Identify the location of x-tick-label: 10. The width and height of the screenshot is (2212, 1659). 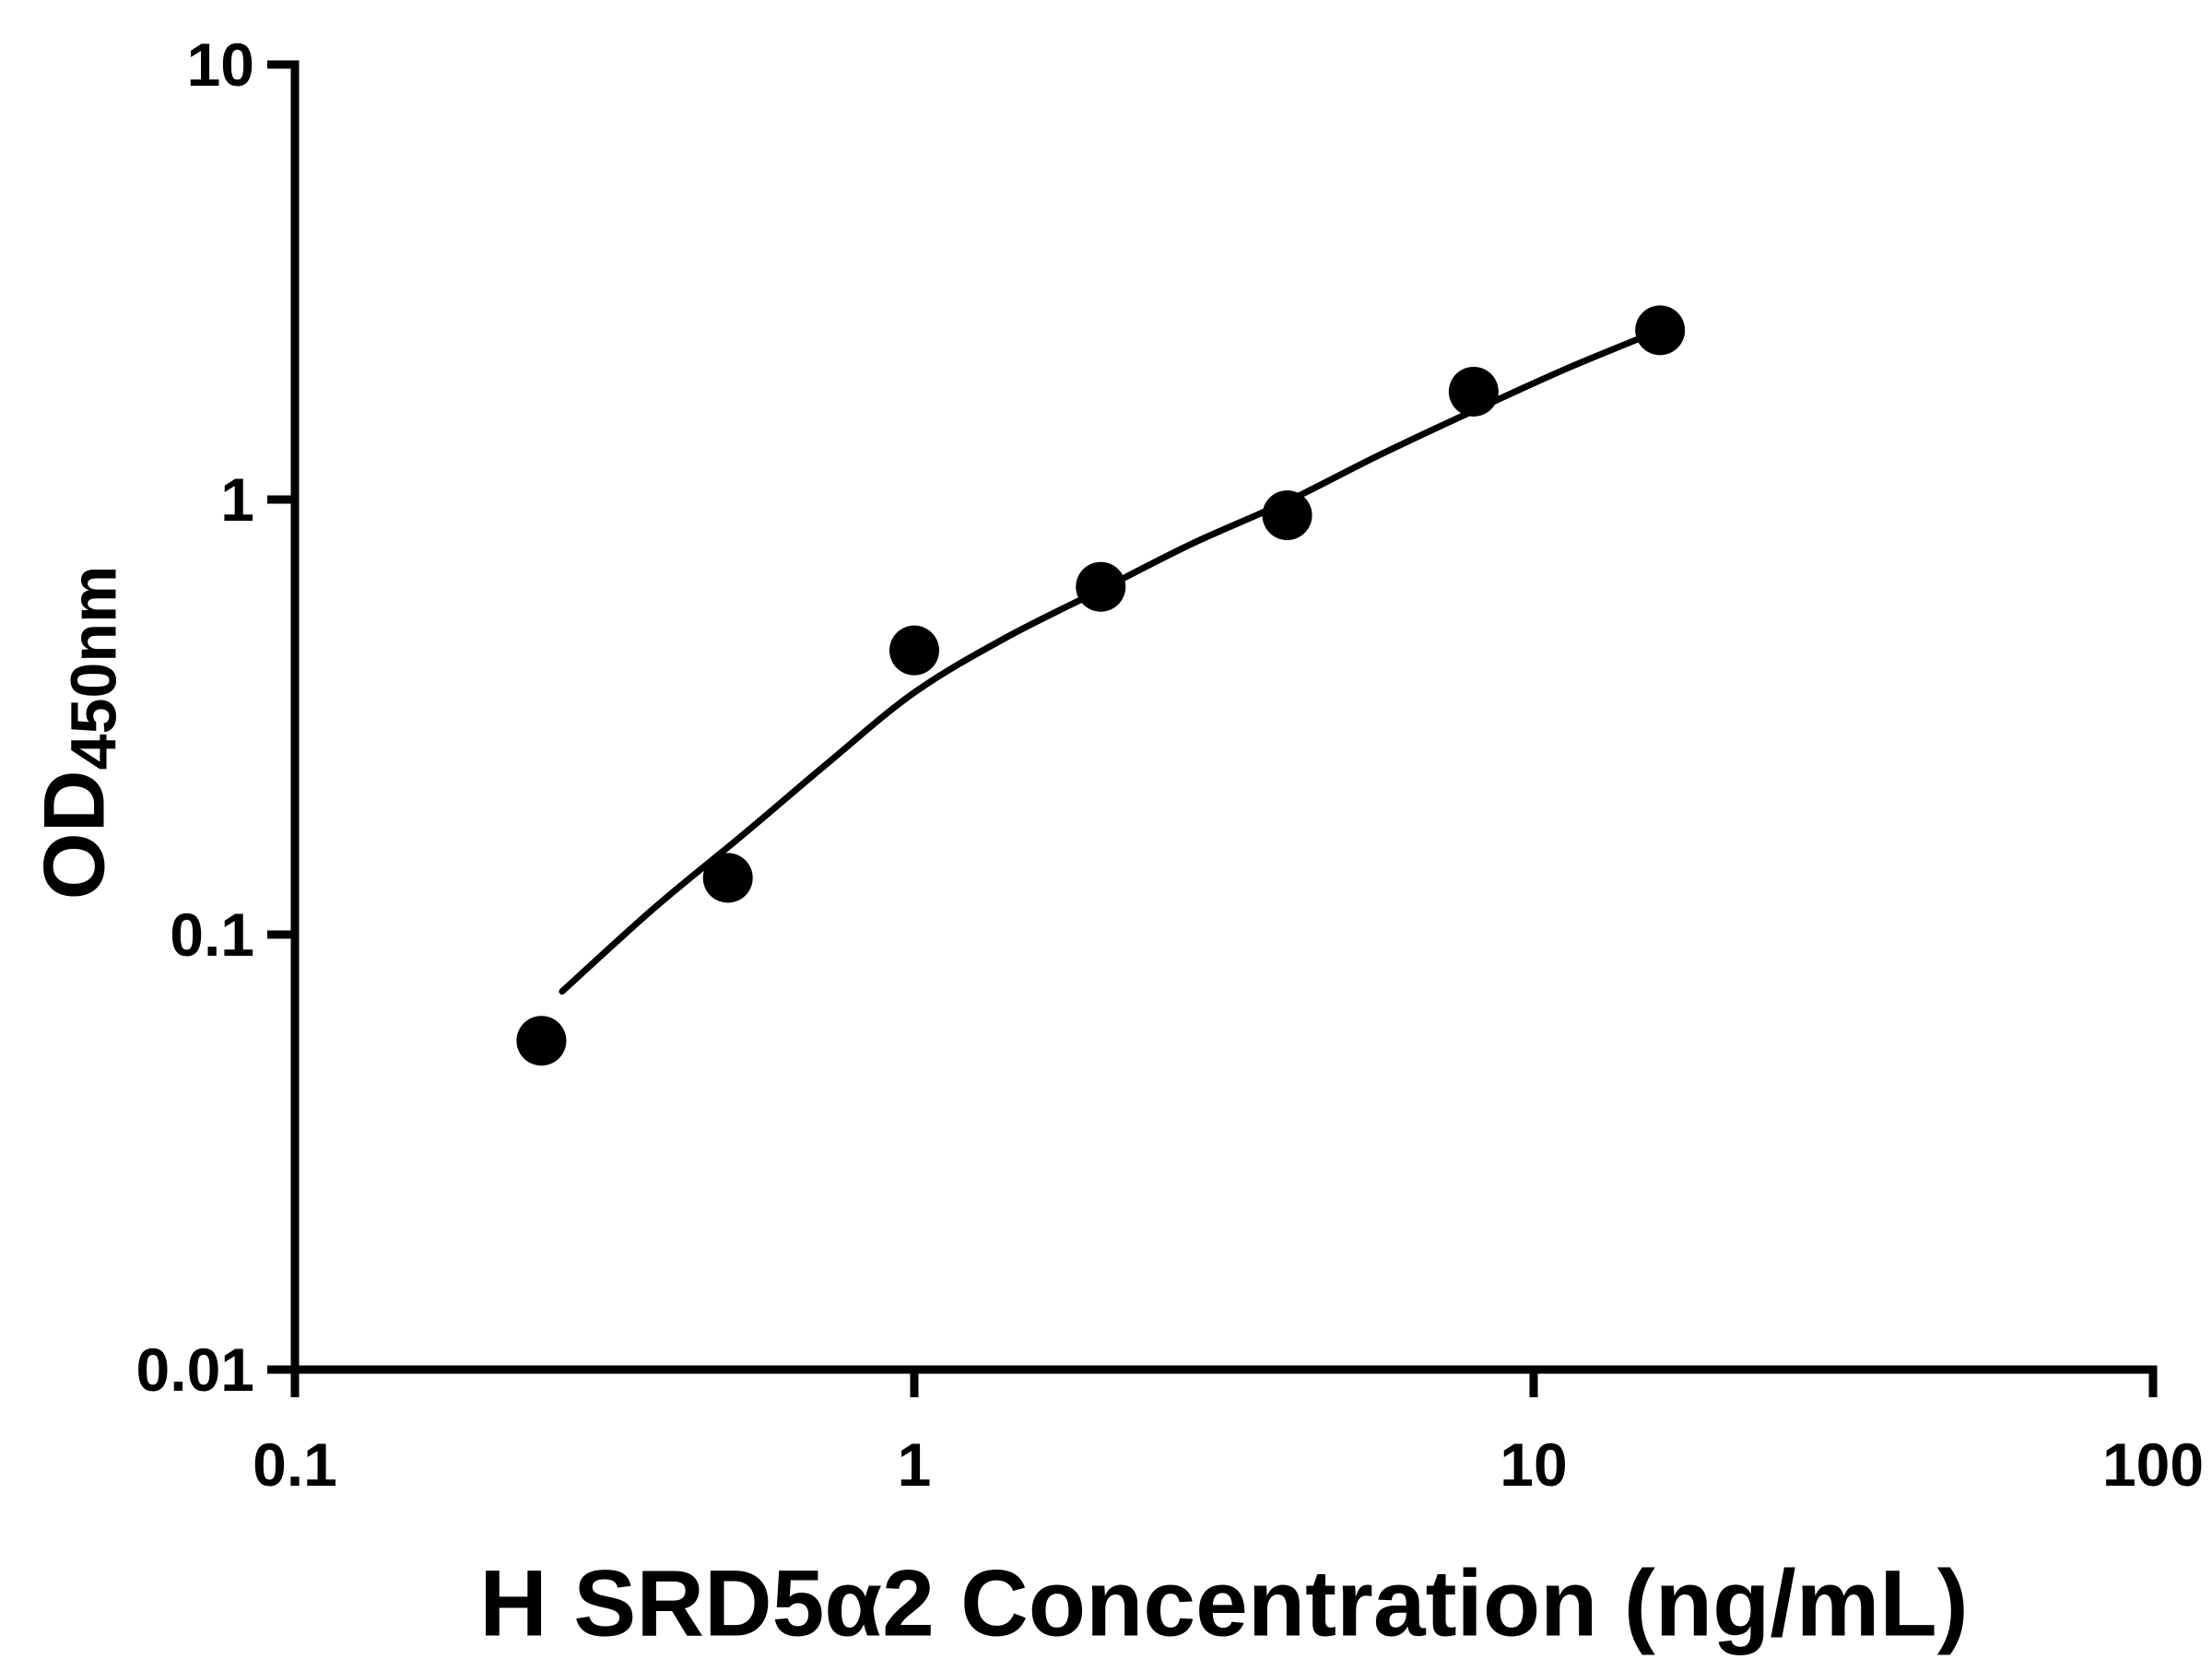
(1533, 1464).